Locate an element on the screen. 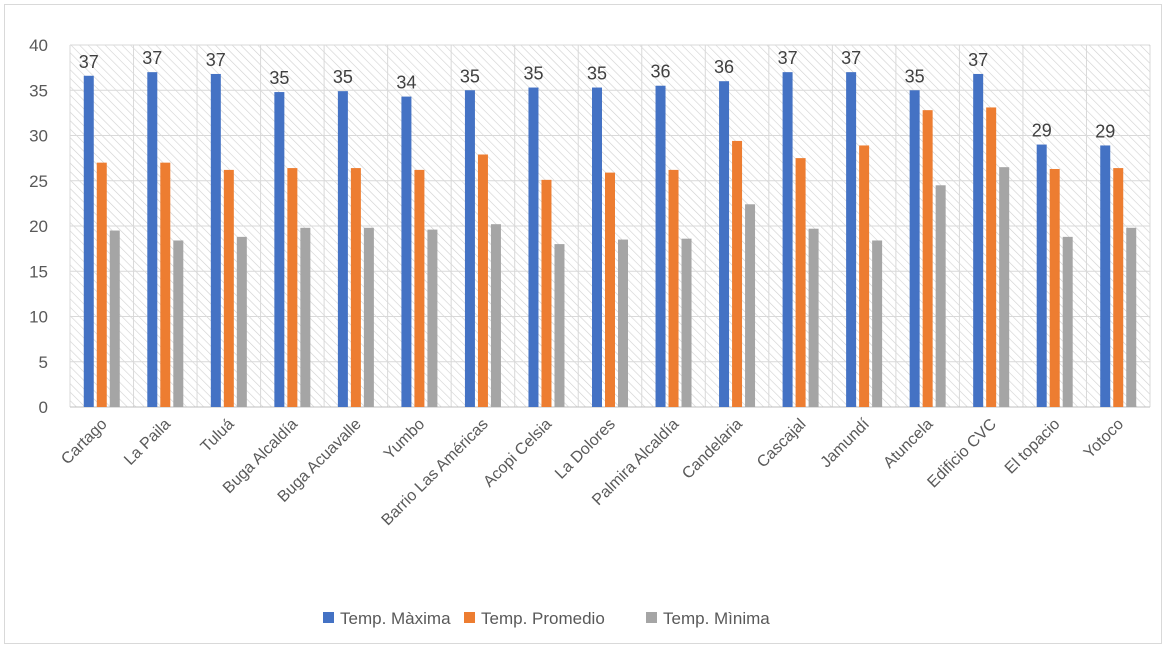 Image resolution: width=1168 pixels, height=650 pixels. category-label: Yumbo is located at coordinates (404, 439).